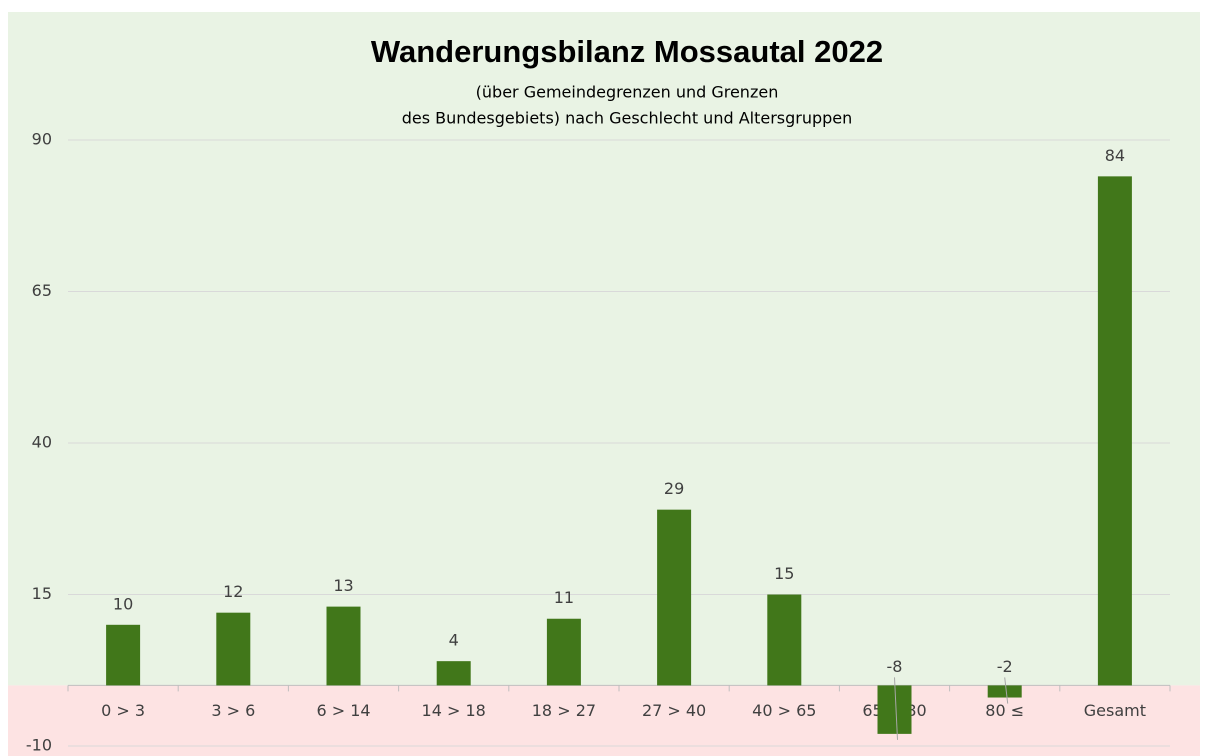 This screenshot has width=1208, height=756. I want to click on x-tick-label: 80 ≤, so click(1004, 710).